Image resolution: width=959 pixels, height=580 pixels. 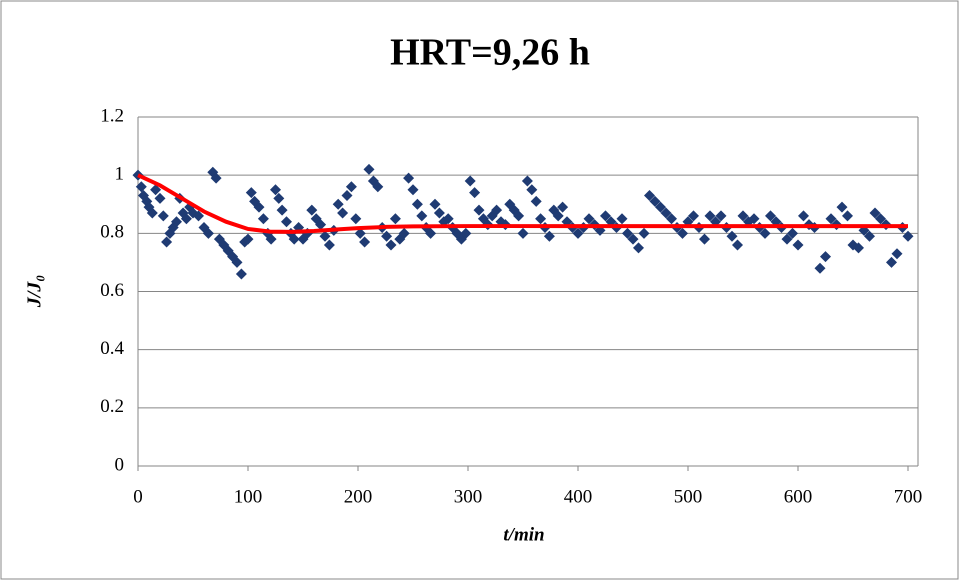 What do you see at coordinates (138, 496) in the screenshot?
I see `x-tick-label: 0` at bounding box center [138, 496].